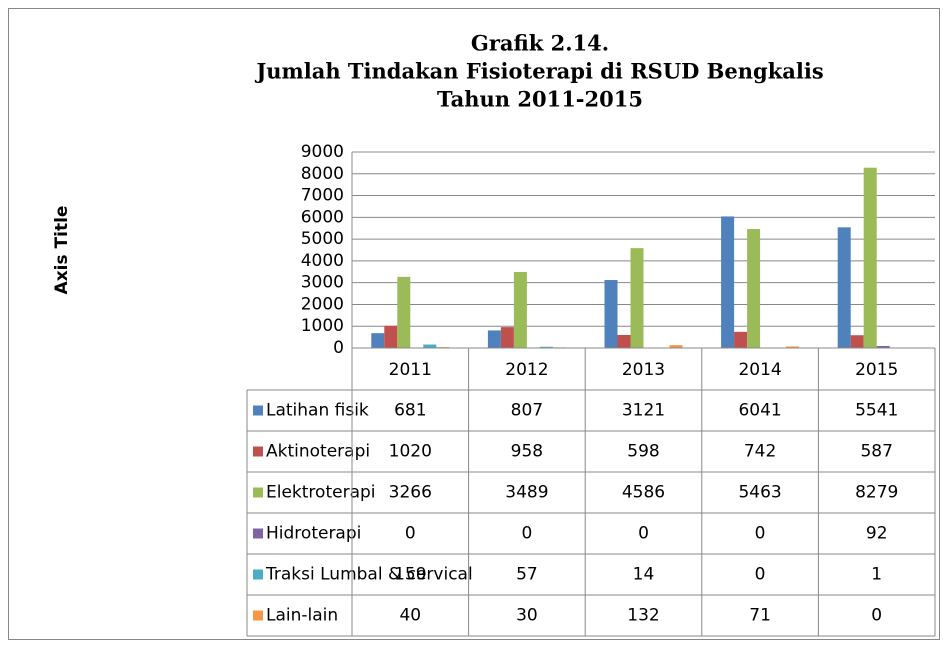 The width and height of the screenshot is (948, 648). Describe the element at coordinates (876, 575) in the screenshot. I see `table-cell: 1` at that location.